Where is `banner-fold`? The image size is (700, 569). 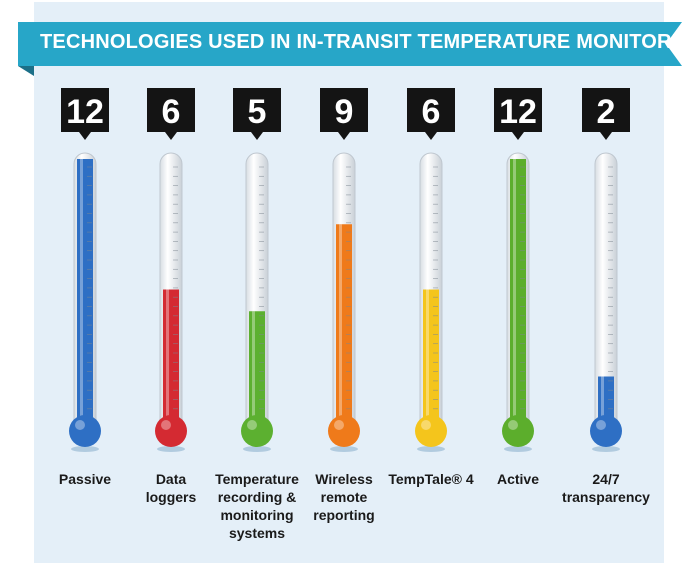
banner-fold is located at coordinates (26, 71).